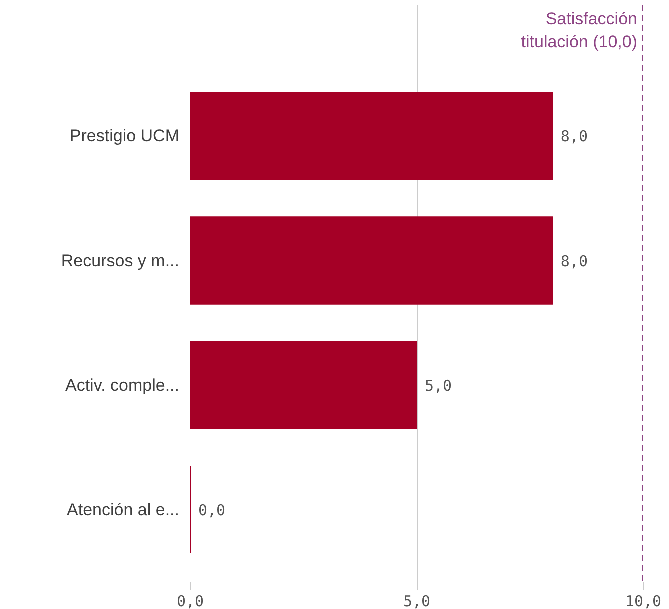  Describe the element at coordinates (579, 31) in the screenshot. I see `ref-line-label: Satisfacción titulación (10,0)` at that location.